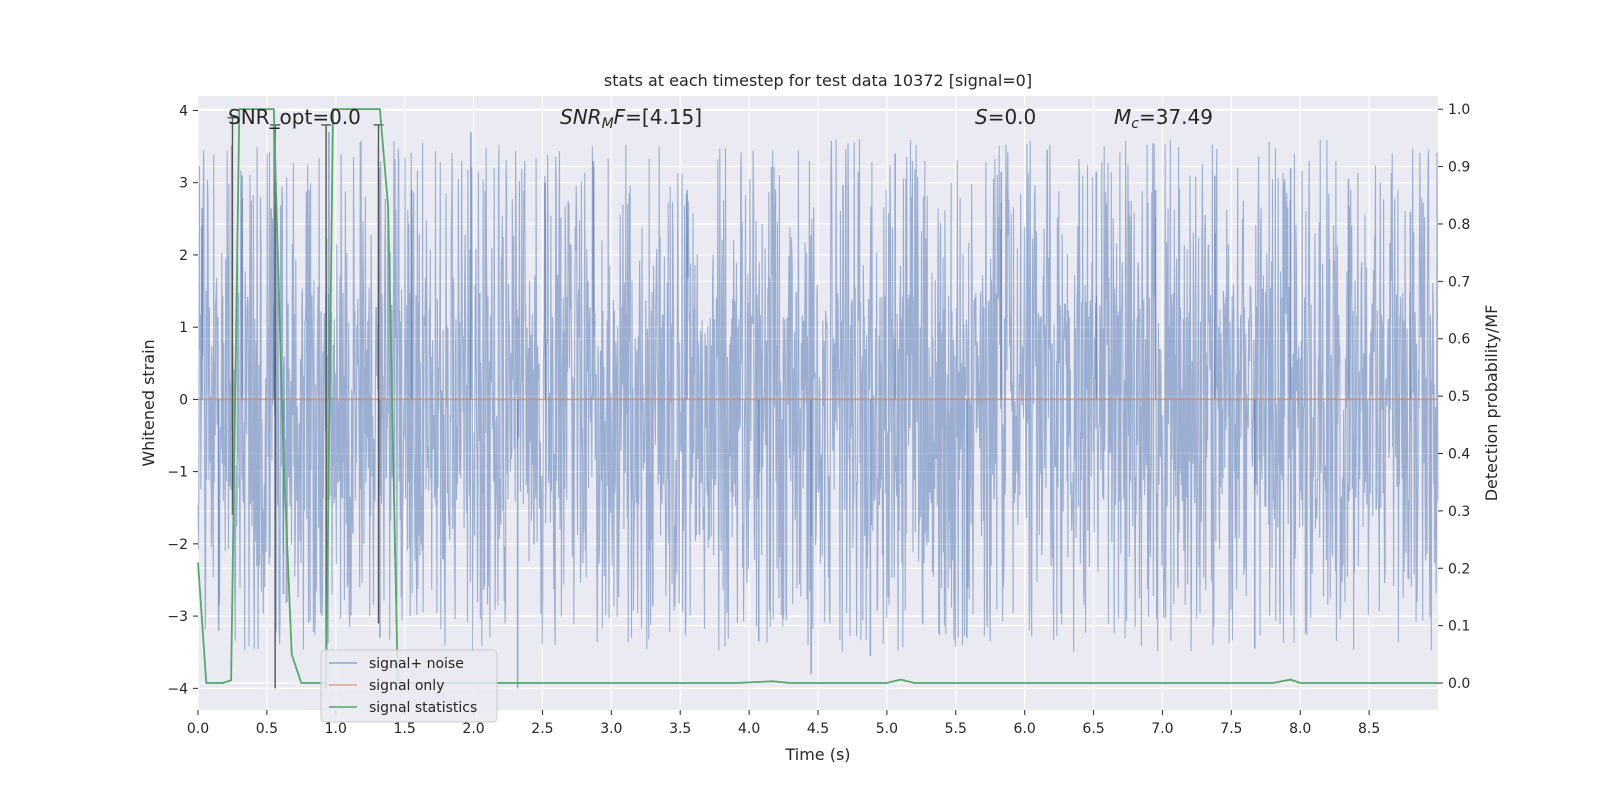 This screenshot has height=804, width=1600. Describe the element at coordinates (608, 124) in the screenshot. I see `annotation-snr-mf-sub: M` at that location.